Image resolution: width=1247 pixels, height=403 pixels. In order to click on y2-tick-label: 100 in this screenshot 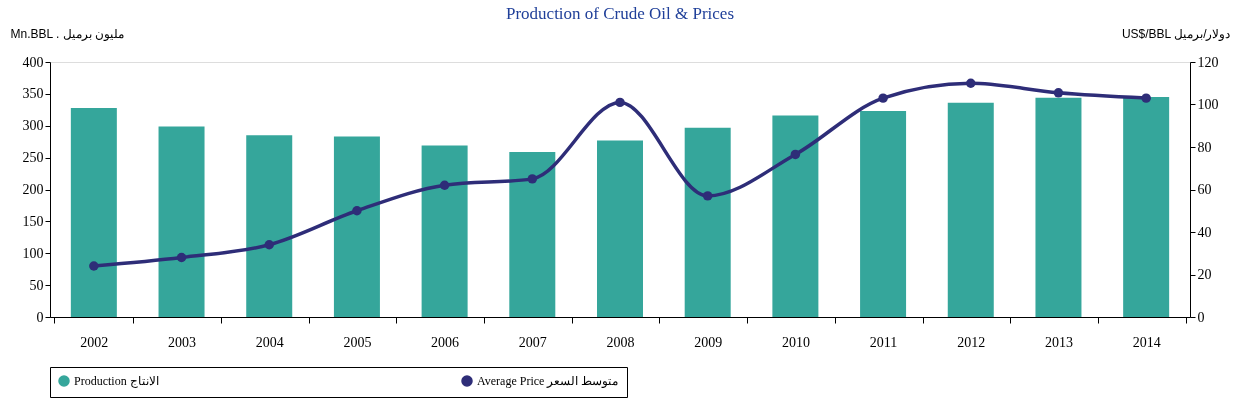, I will do `click(1208, 104)`.